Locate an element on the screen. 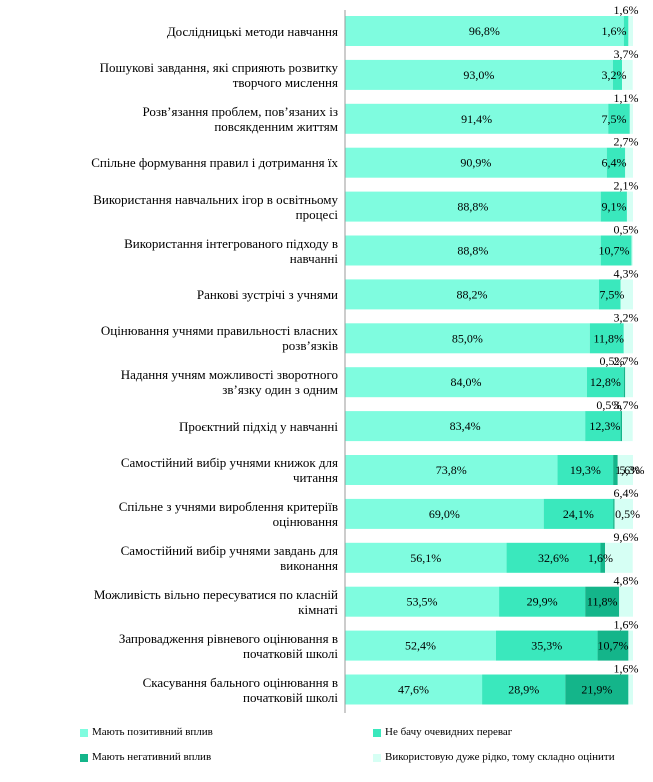 This screenshot has height=782, width=653. value-label: 52,4% is located at coordinates (420, 646).